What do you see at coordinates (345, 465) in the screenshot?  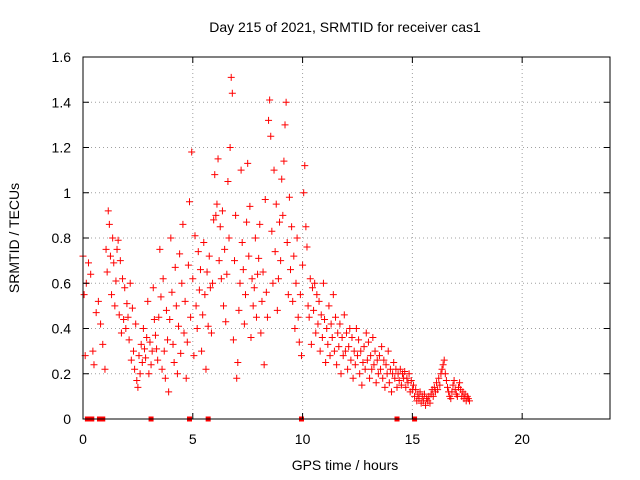 I see `x-axis-label: GPS time / hours` at bounding box center [345, 465].